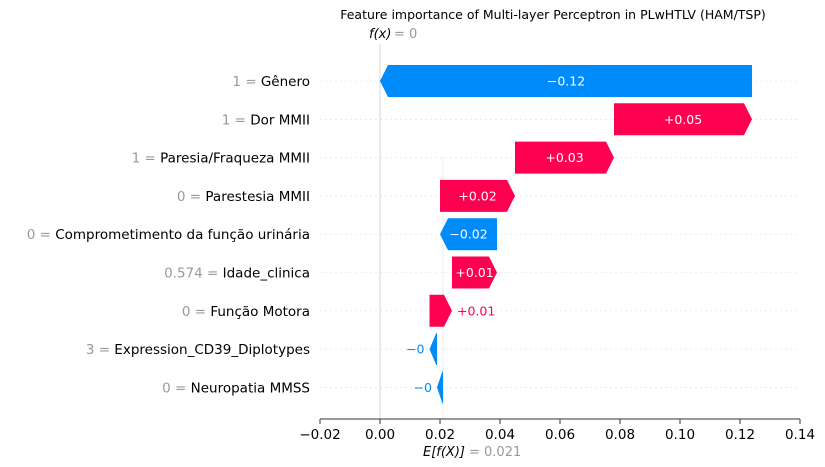 The width and height of the screenshot is (825, 467). I want to click on x-tick-label: 0.04, so click(500, 435).